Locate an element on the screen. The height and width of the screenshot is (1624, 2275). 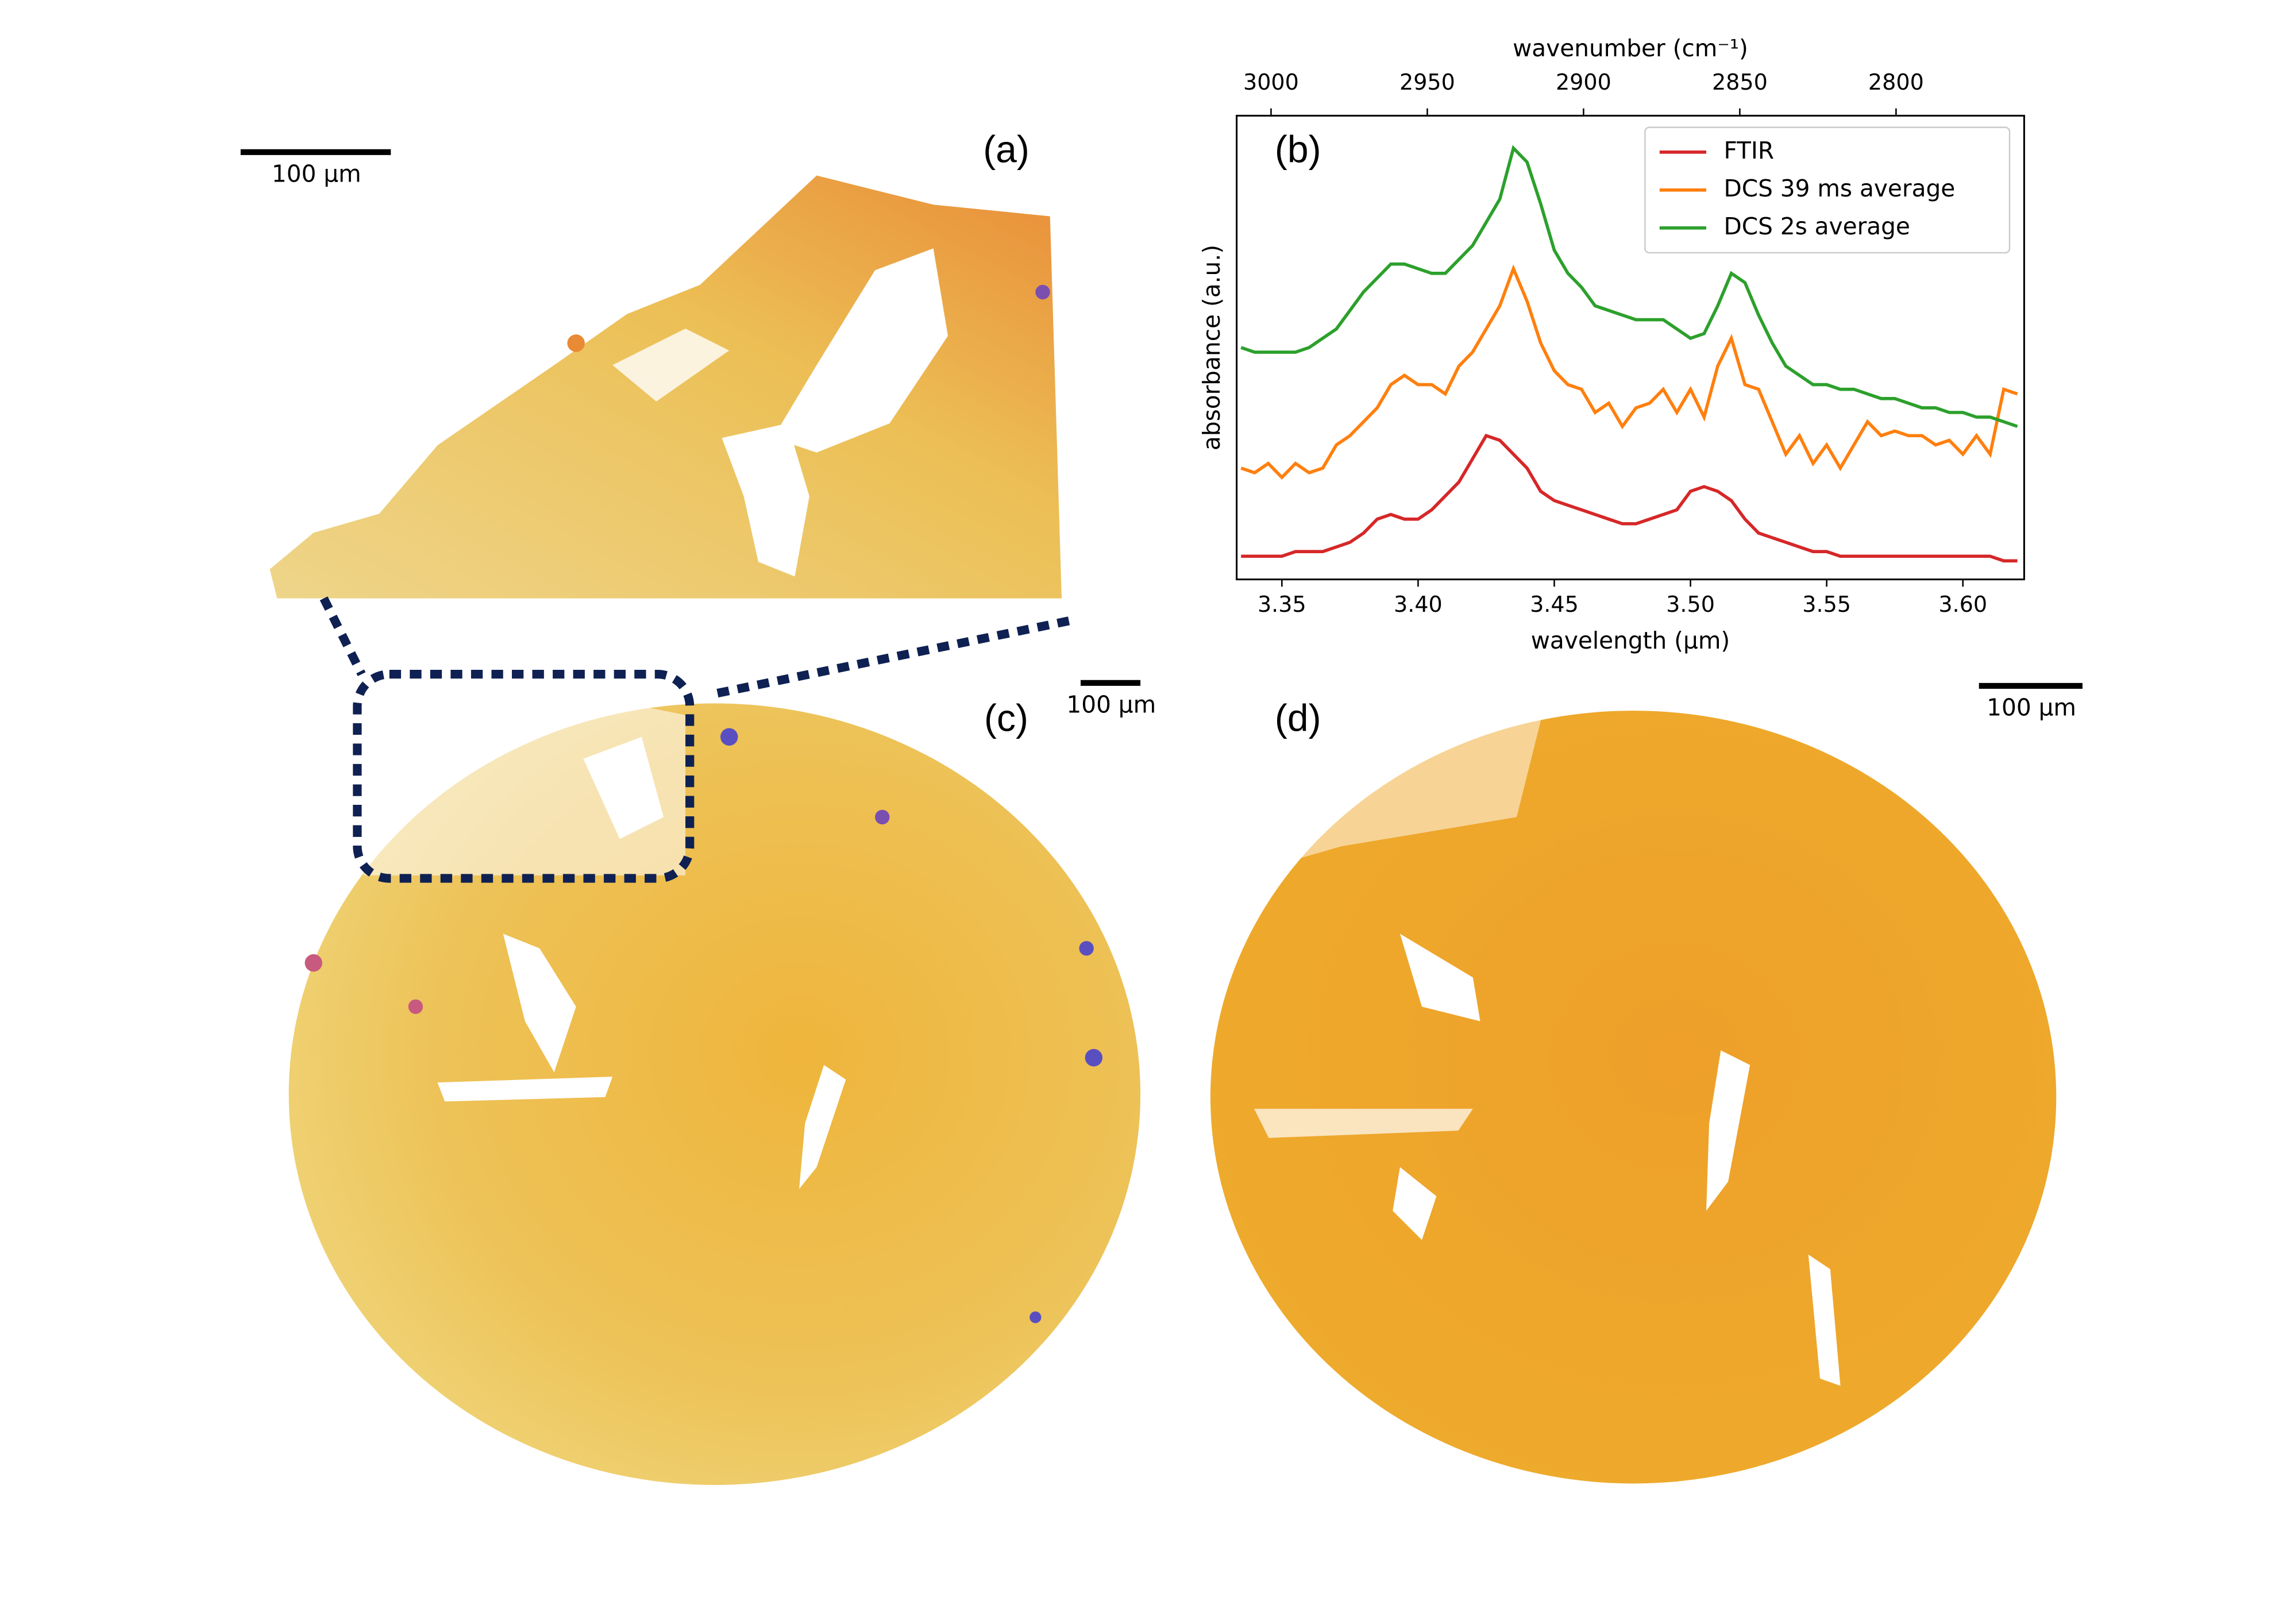
zoom-indicator is located at coordinates (696, 740).